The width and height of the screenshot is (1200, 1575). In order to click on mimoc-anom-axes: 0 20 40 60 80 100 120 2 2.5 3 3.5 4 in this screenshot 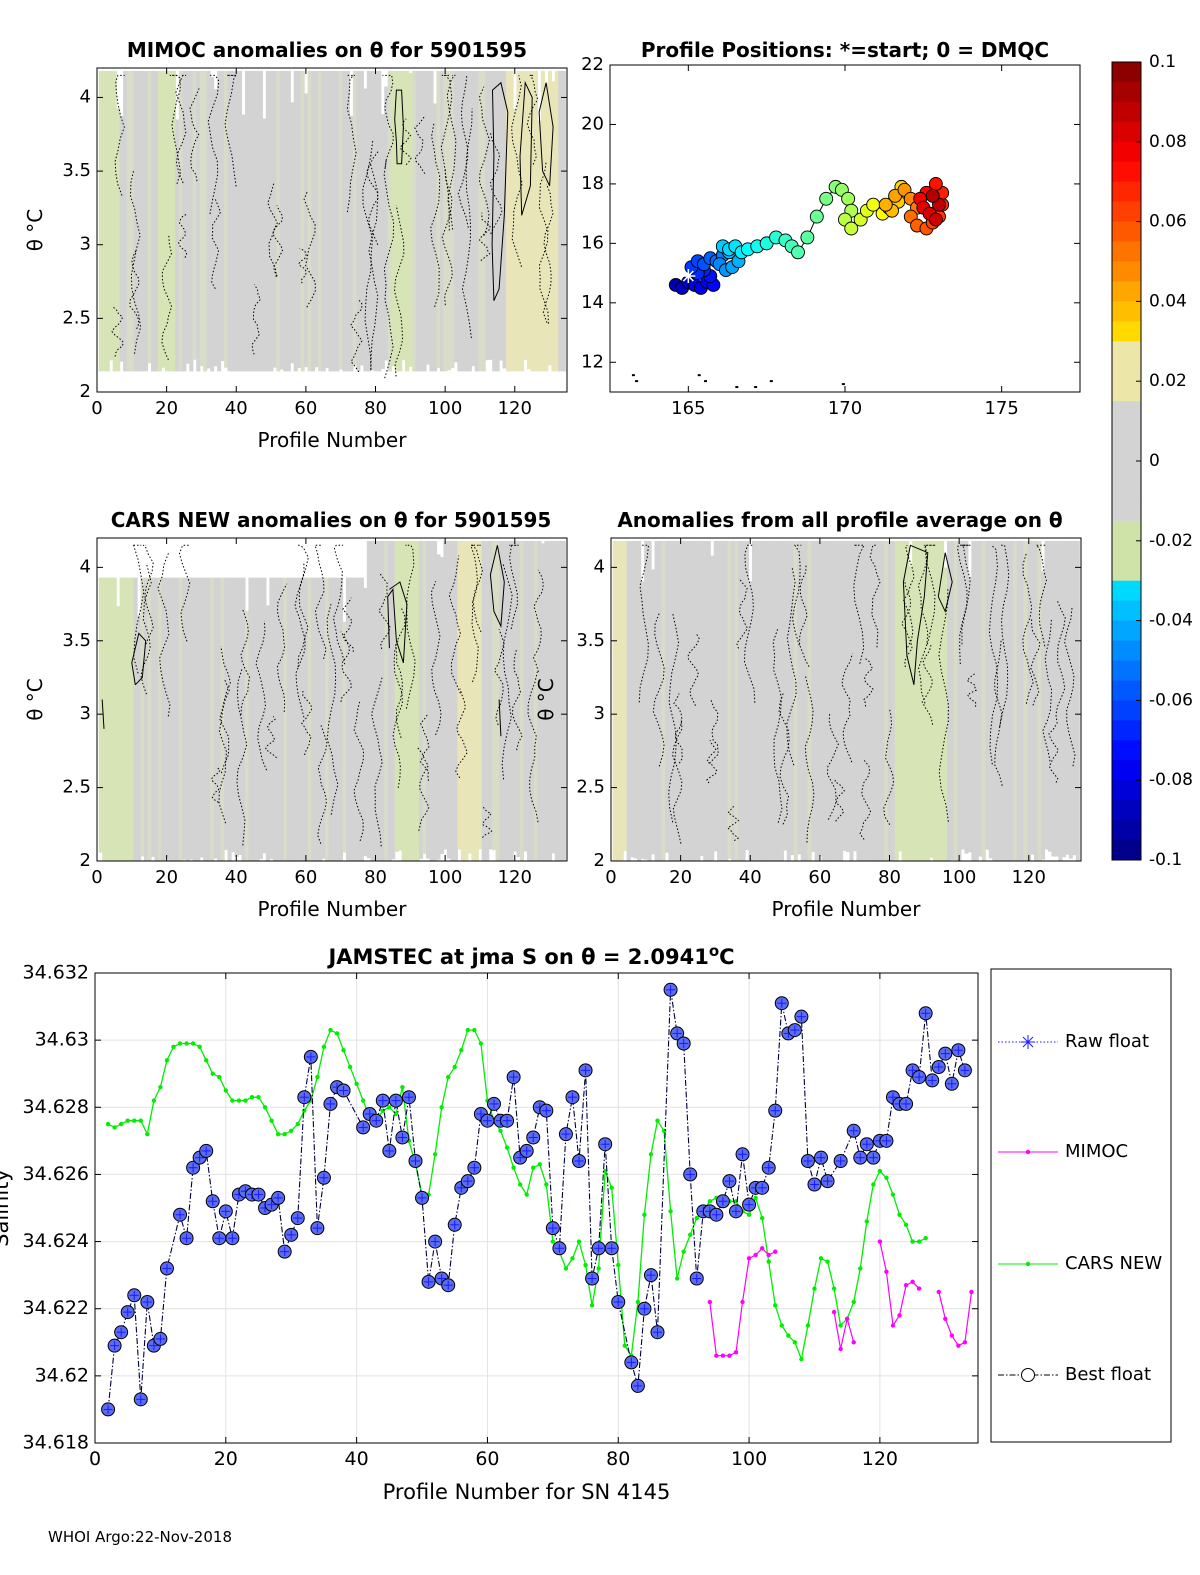, I will do `click(315, 243)`.